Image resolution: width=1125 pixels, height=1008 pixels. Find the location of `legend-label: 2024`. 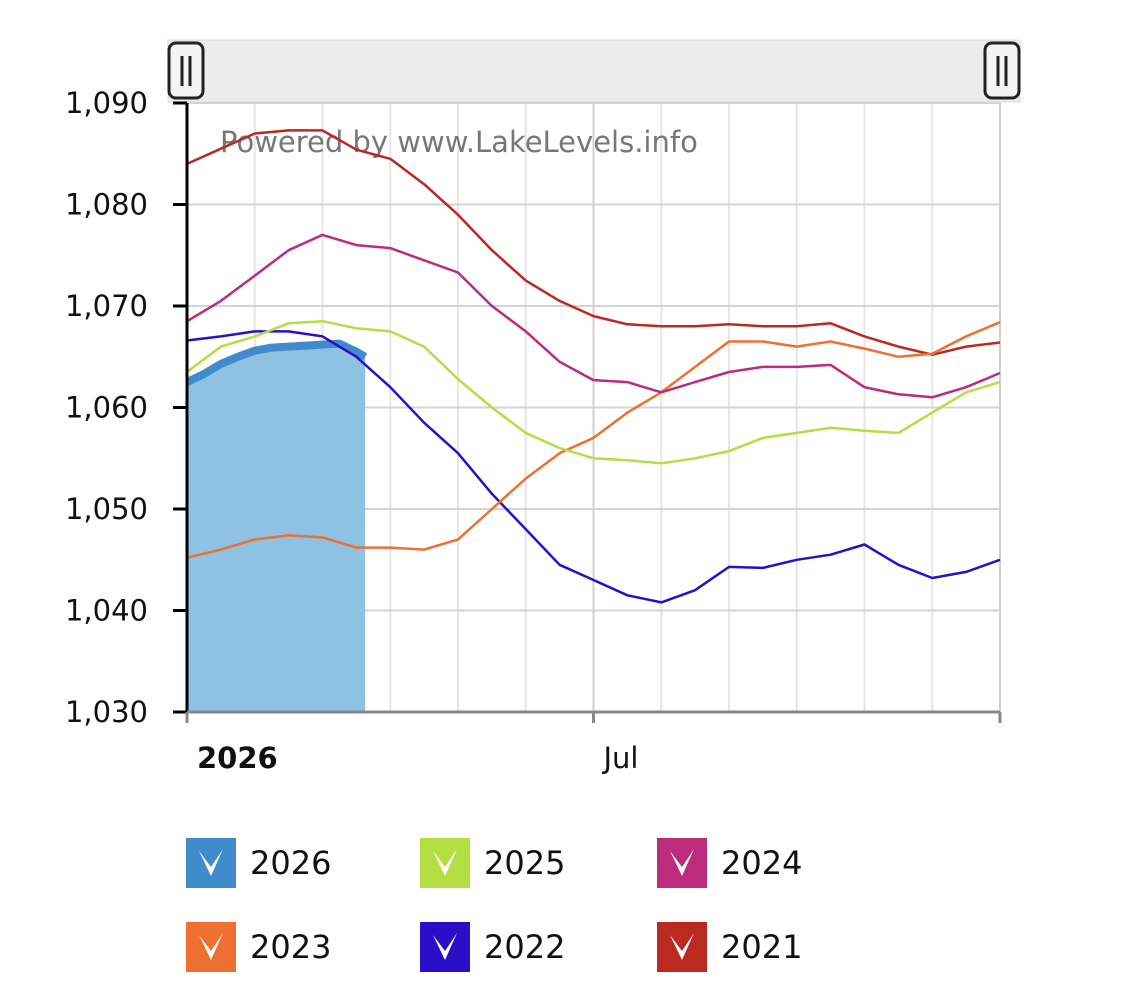

legend-label: 2024 is located at coordinates (762, 863).